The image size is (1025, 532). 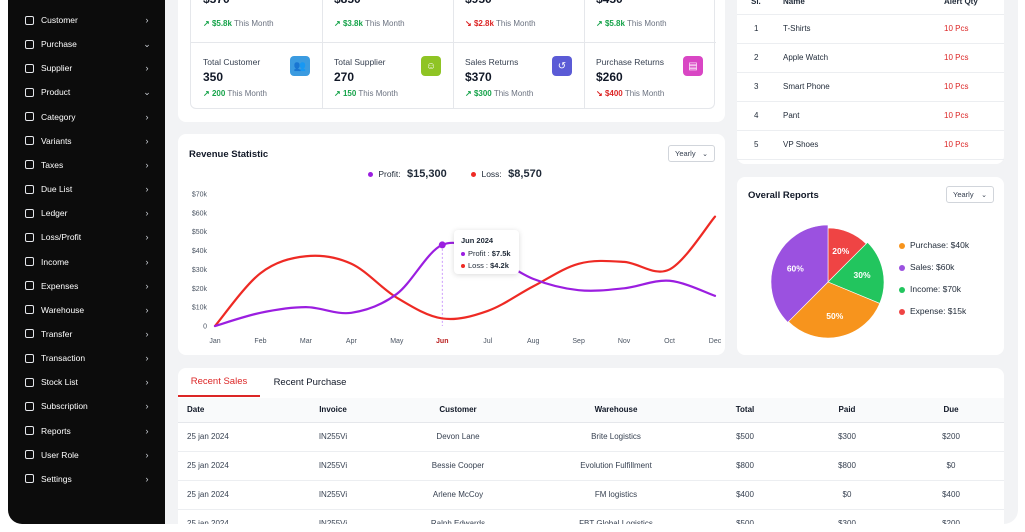 What do you see at coordinates (482, 93) in the screenshot?
I see `stat-change-value: $300` at bounding box center [482, 93].